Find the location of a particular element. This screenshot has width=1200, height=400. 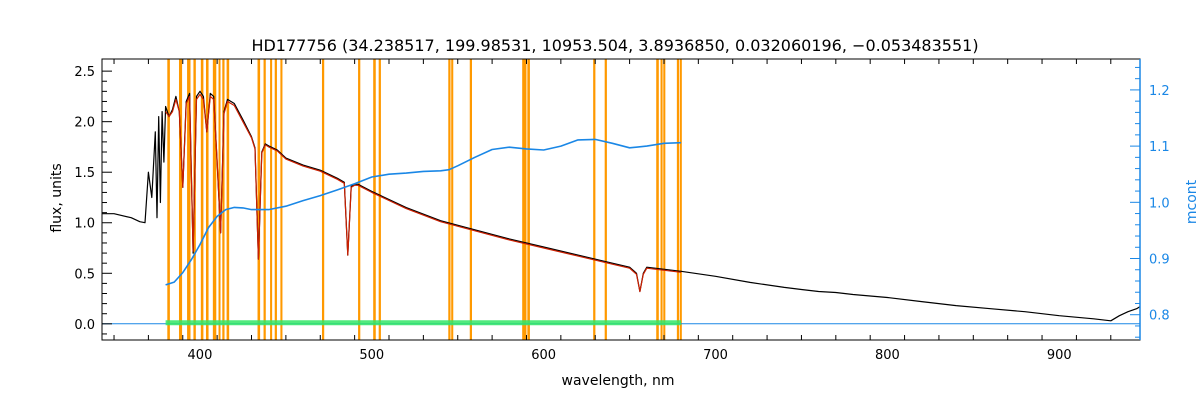

y-tick-label: 2.5 is located at coordinates (84, 72).